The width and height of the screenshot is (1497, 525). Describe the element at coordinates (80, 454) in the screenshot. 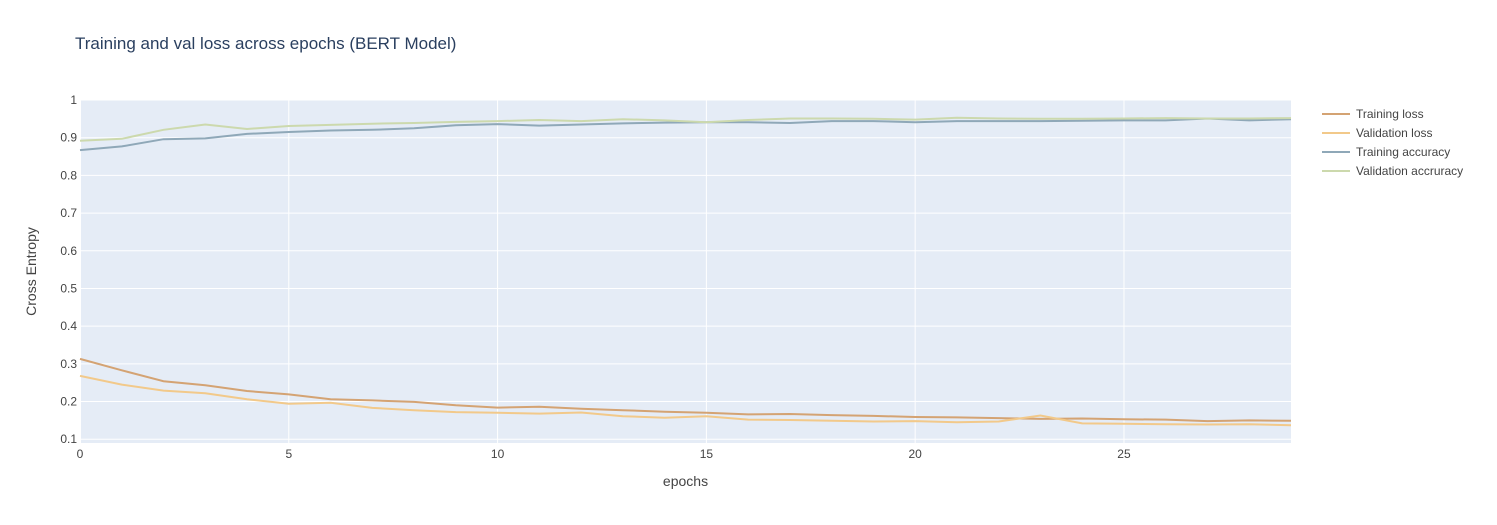

I see `x-tick-label: 0` at that location.